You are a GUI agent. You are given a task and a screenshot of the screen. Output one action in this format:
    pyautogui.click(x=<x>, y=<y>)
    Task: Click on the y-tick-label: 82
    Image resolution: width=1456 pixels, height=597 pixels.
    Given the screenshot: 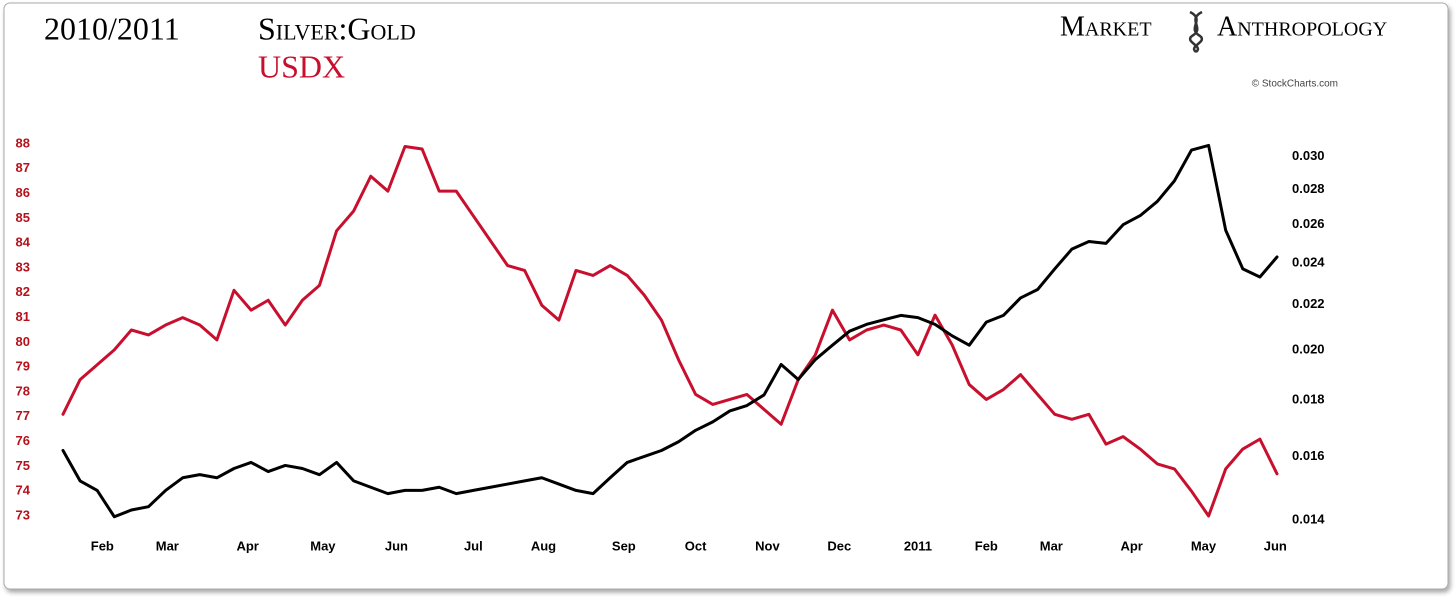 What is the action you would take?
    pyautogui.click(x=23, y=291)
    